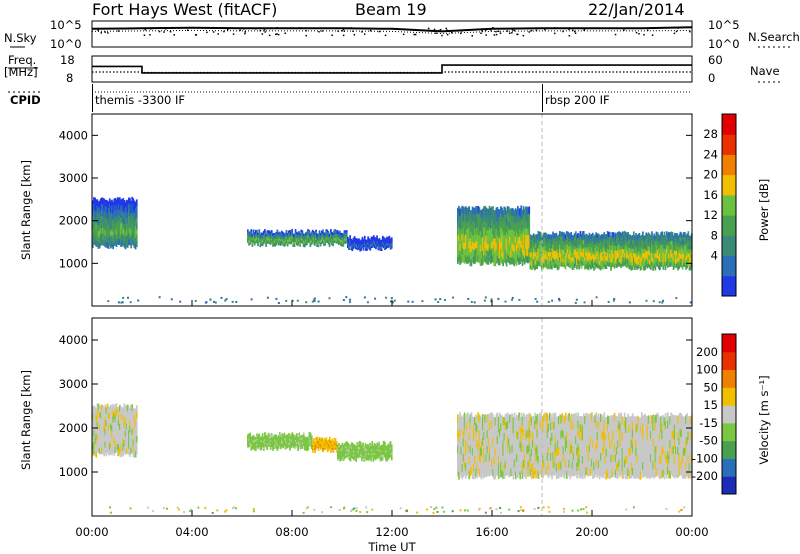 The height and width of the screenshot is (554, 800). Describe the element at coordinates (264, 30) in the screenshot. I see `nsky-sample-dot` at that location.